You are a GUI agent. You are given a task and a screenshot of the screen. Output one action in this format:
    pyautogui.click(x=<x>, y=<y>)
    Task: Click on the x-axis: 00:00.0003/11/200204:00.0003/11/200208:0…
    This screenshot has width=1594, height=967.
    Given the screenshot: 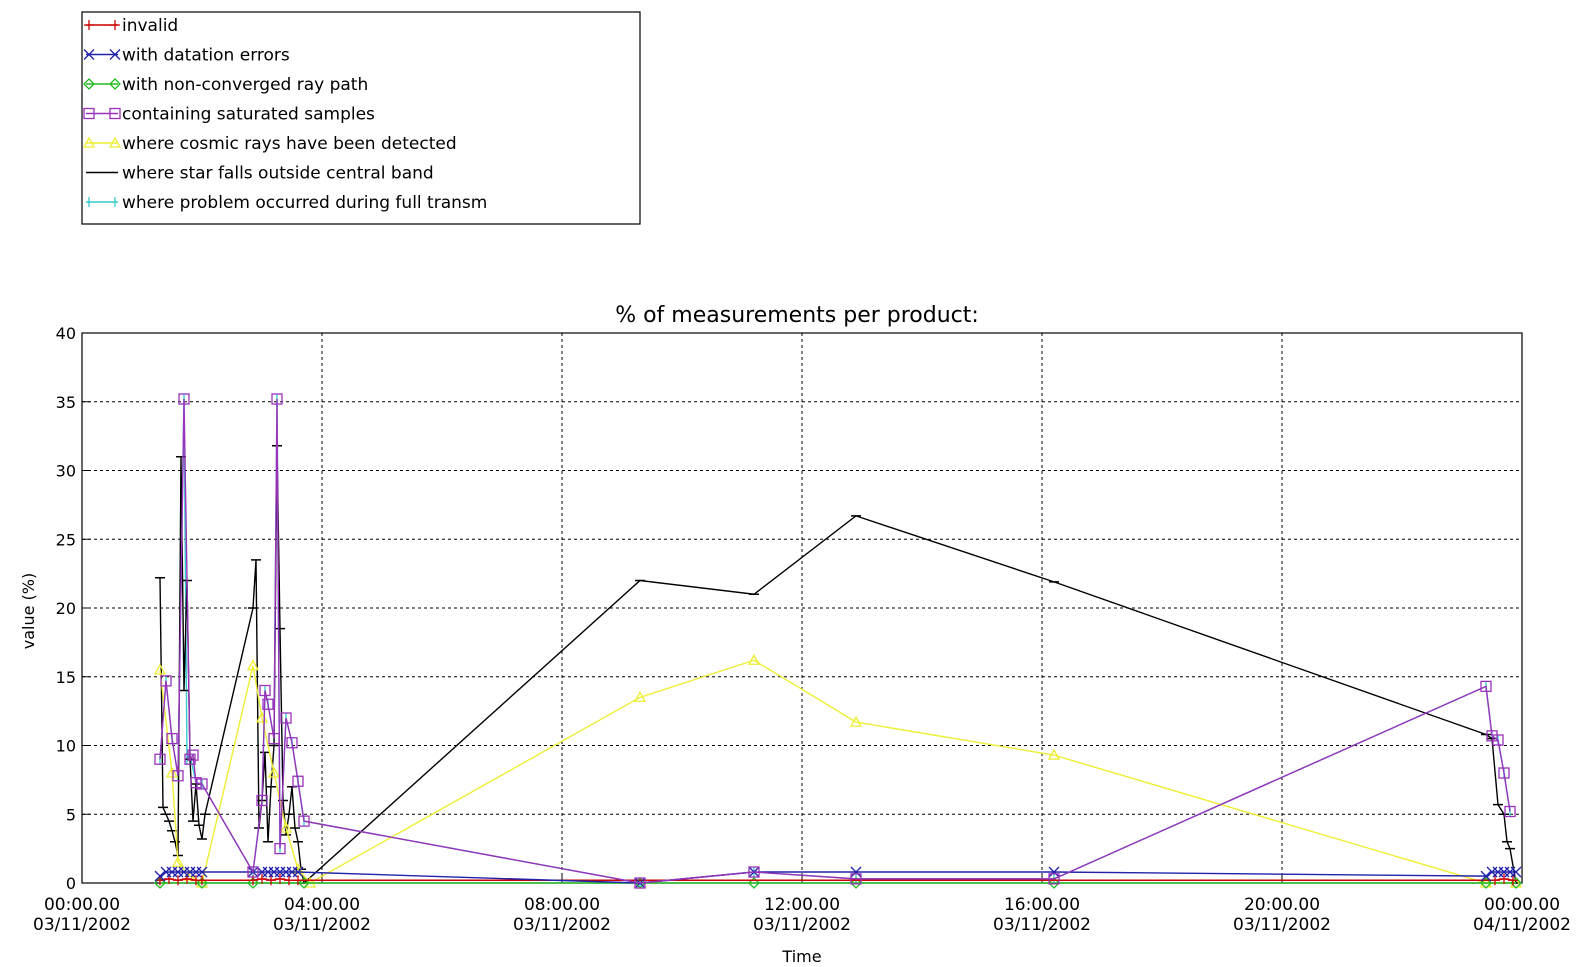 What is the action you would take?
    pyautogui.click(x=802, y=905)
    